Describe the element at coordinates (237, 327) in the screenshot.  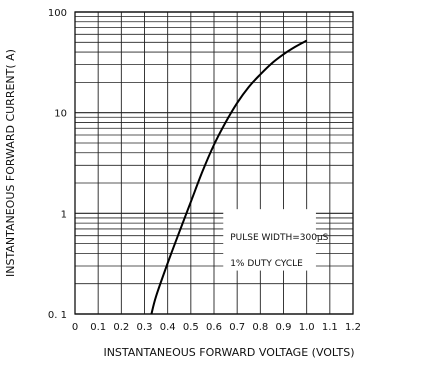
I see `x-tick-label: 0.7` at that location.